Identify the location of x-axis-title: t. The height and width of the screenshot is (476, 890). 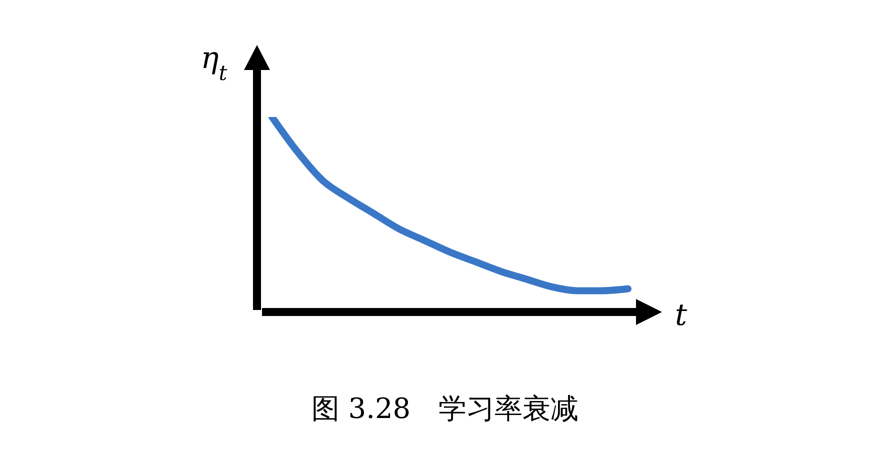
(681, 315).